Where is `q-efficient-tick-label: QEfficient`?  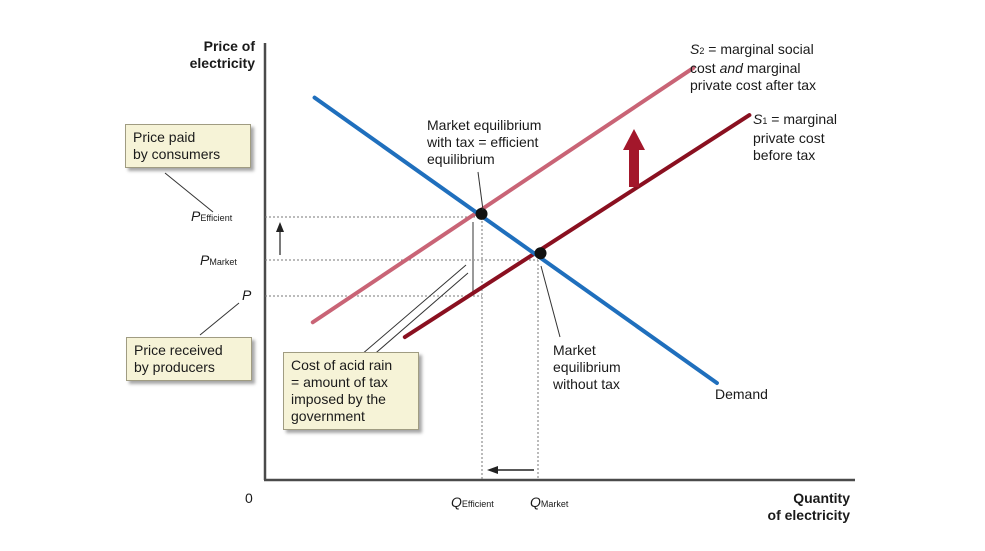
q-efficient-tick-label: QEfficient is located at coordinates (472, 502).